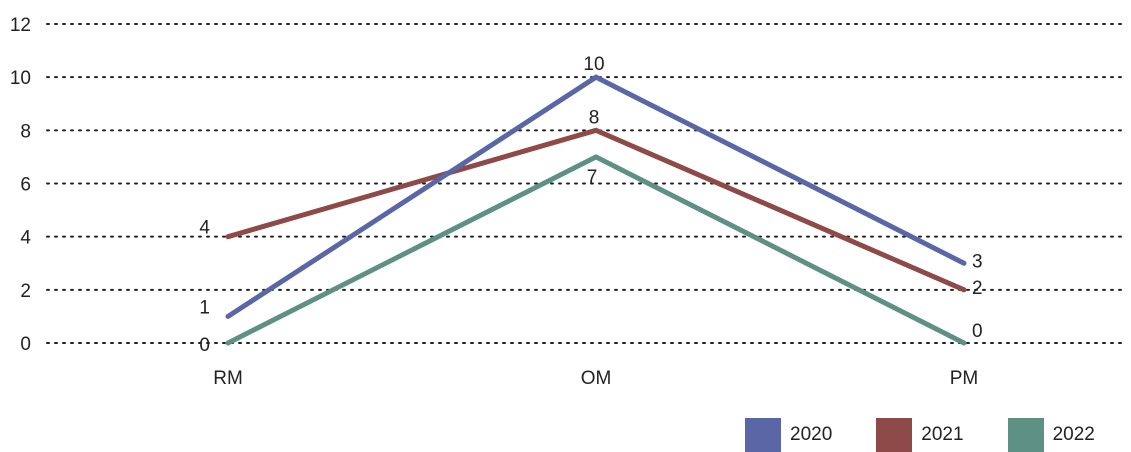  What do you see at coordinates (204, 228) in the screenshot?
I see `data-label: 4` at bounding box center [204, 228].